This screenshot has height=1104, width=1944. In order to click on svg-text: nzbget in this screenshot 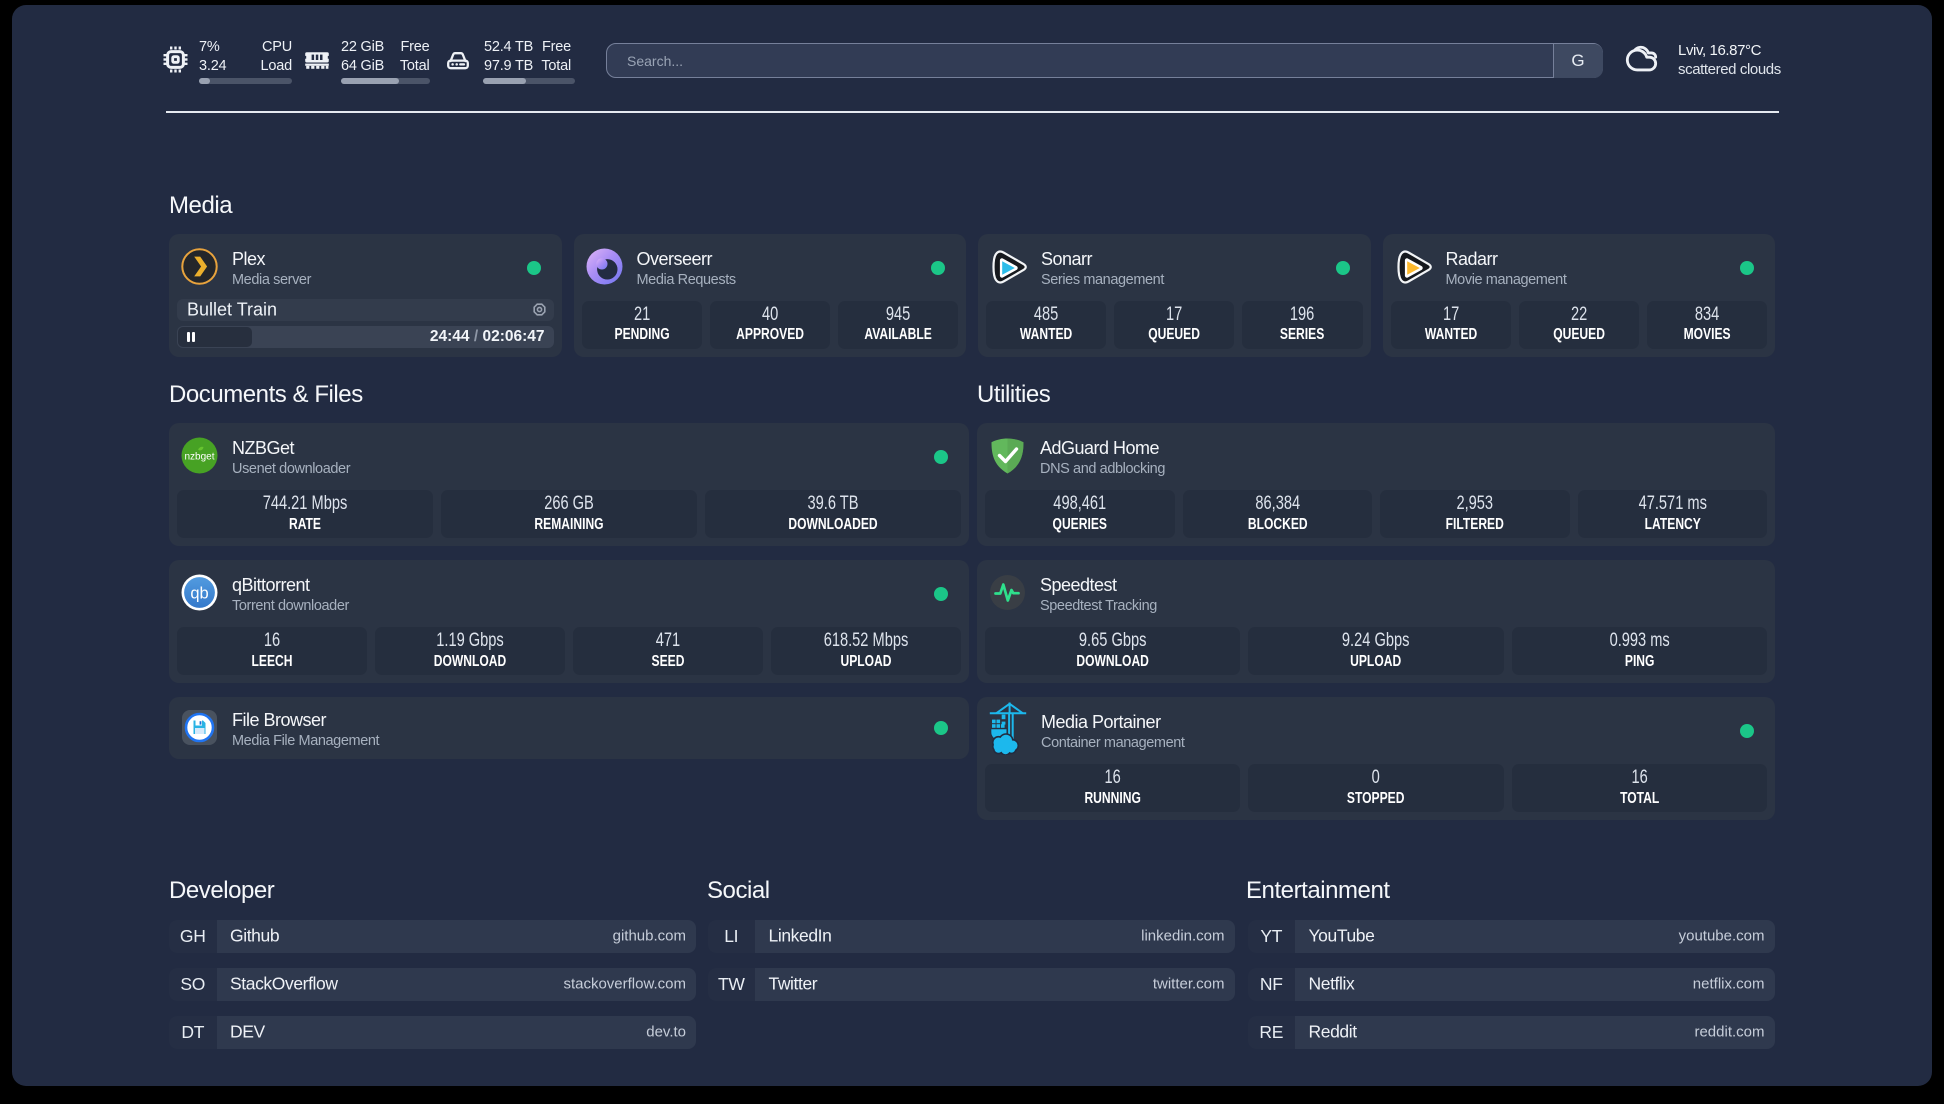, I will do `click(199, 456)`.